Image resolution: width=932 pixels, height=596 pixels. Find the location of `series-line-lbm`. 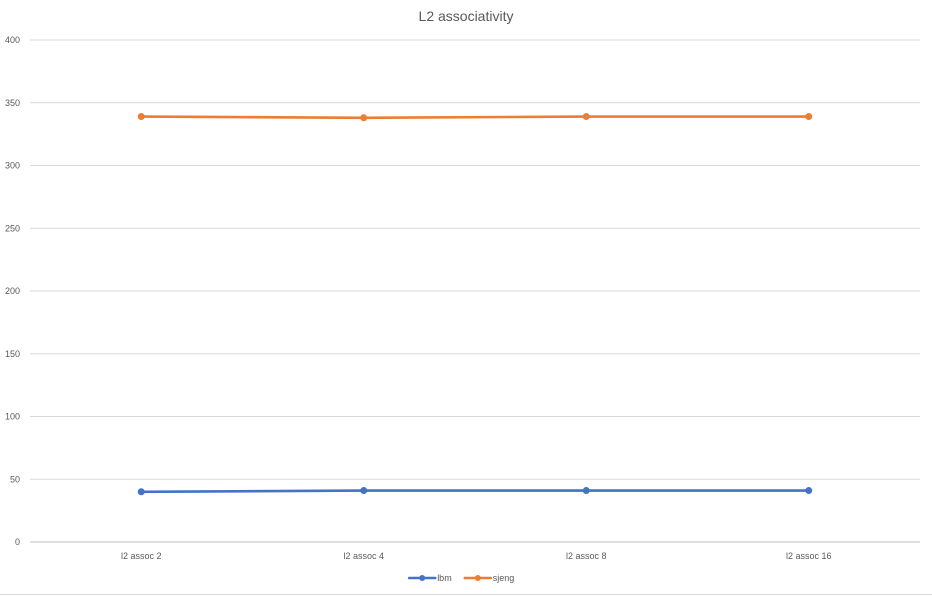

series-line-lbm is located at coordinates (475, 491).